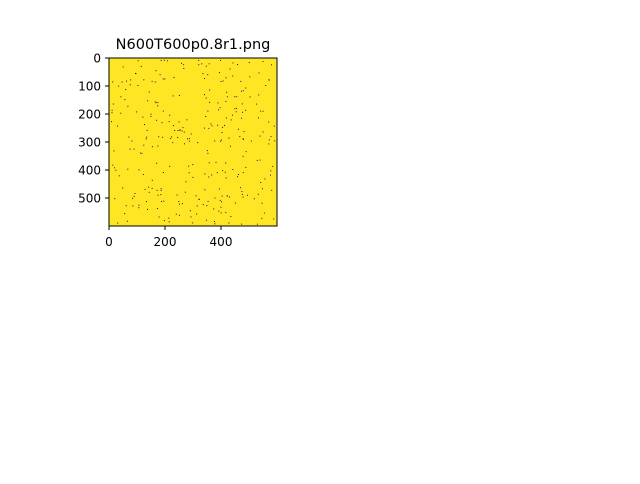 This screenshot has width=640, height=484. Describe the element at coordinates (89, 143) in the screenshot. I see `y-tick-label: 300` at that location.